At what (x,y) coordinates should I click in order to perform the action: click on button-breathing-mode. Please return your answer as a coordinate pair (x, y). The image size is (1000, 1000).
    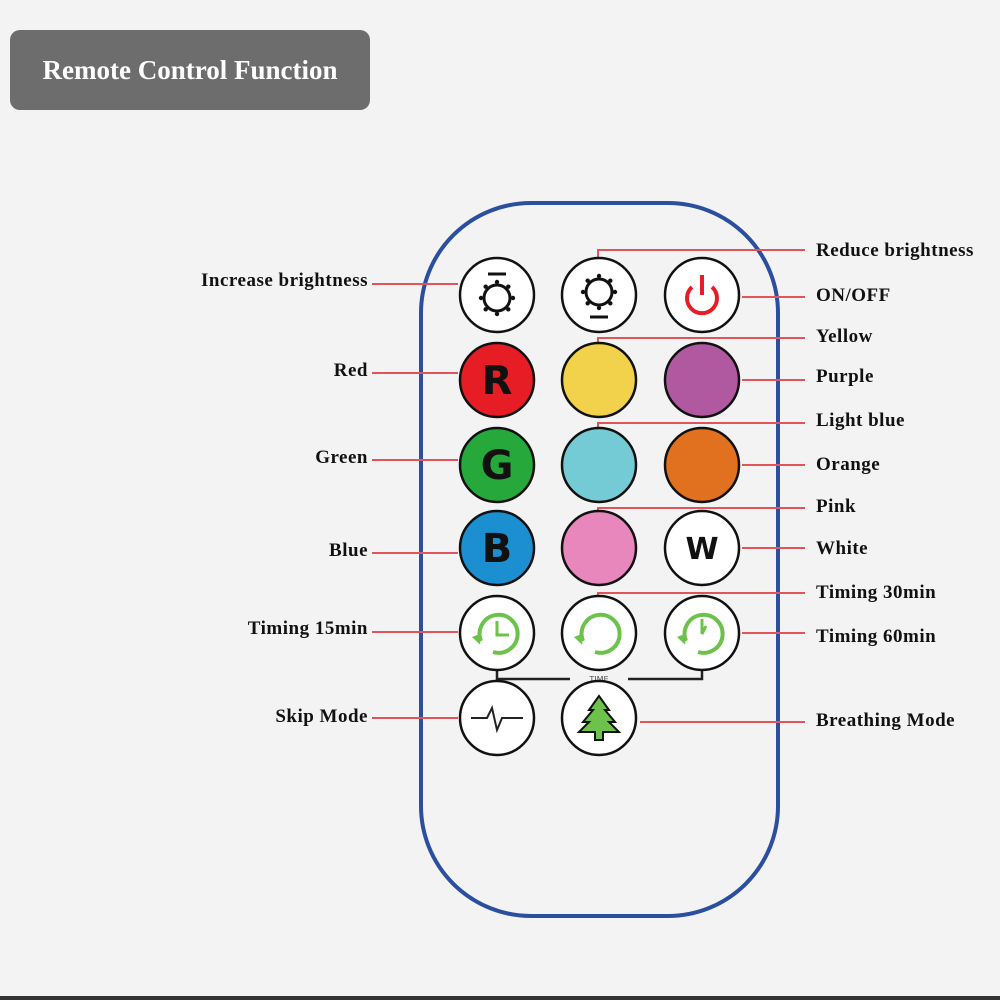
    Looking at the image, I should click on (599, 718).